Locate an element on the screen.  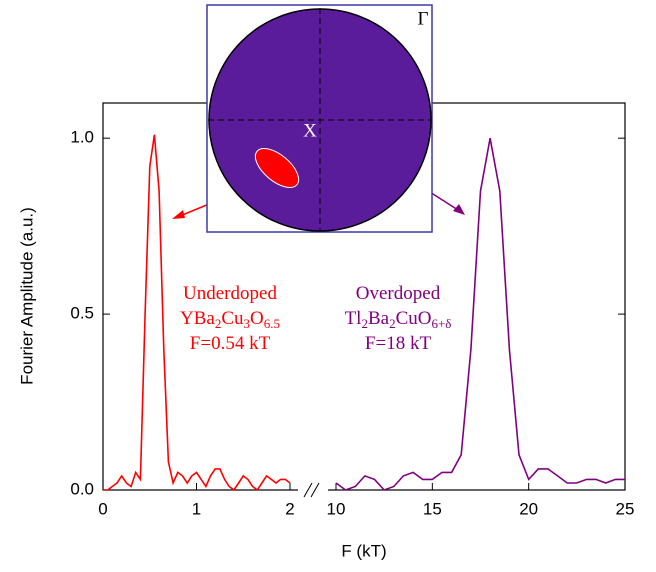
y-tick-label: 1.0 is located at coordinates (82, 137).